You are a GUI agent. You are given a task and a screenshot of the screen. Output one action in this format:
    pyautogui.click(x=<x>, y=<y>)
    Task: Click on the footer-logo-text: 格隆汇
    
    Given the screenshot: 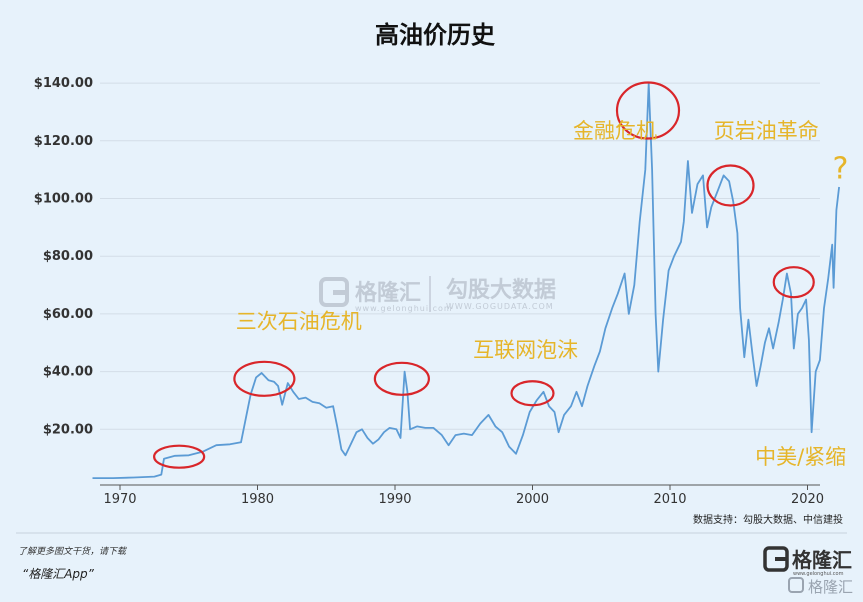 What is the action you would take?
    pyautogui.click(x=822, y=560)
    